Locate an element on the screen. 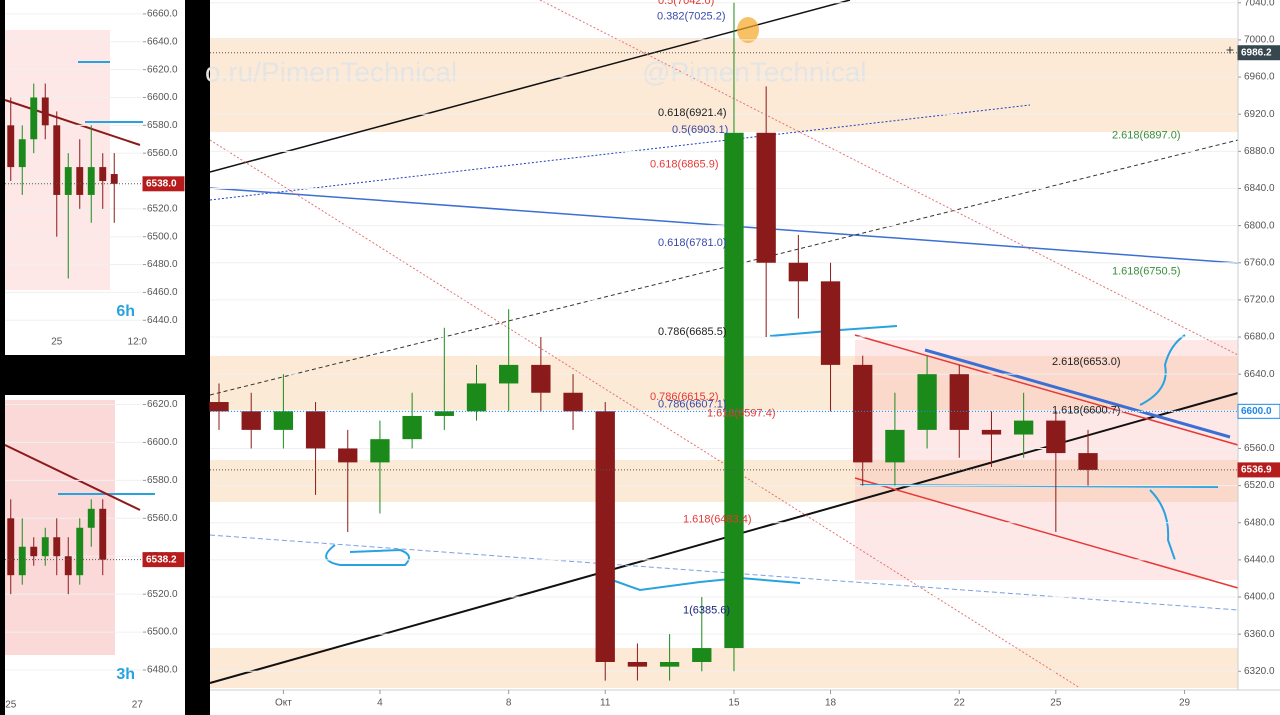 Image resolution: width=1280 pixels, height=715 pixels. interval-label: 6h is located at coordinates (125, 311).